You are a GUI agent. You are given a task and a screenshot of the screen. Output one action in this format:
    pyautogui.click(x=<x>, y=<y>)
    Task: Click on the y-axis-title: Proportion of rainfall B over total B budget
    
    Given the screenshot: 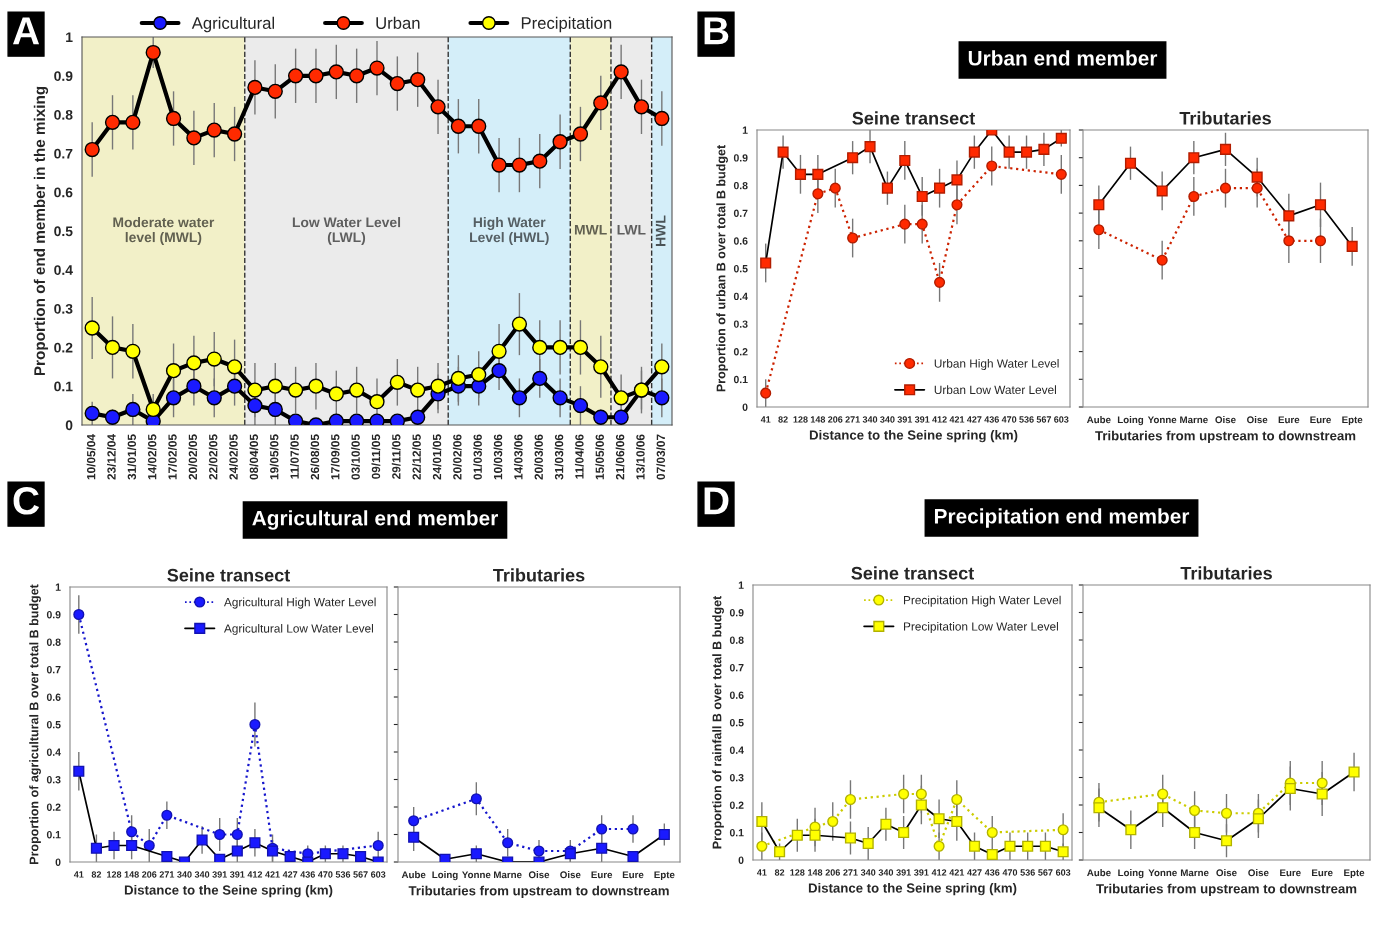 What is the action you would take?
    pyautogui.click(x=718, y=722)
    